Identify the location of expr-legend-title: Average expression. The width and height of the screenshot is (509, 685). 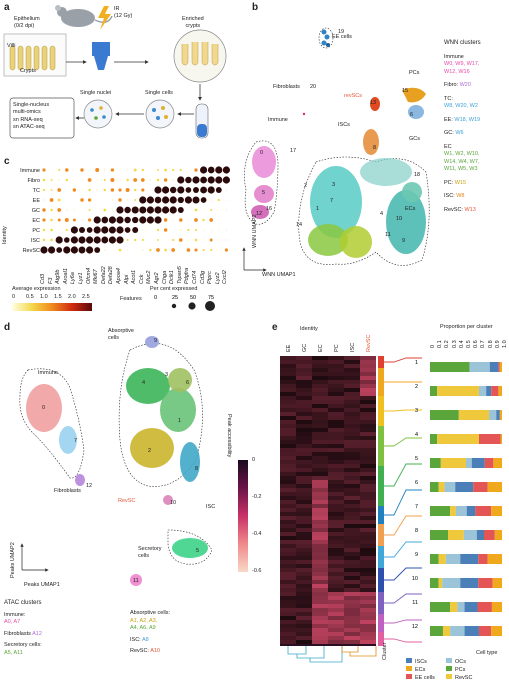
(36, 289).